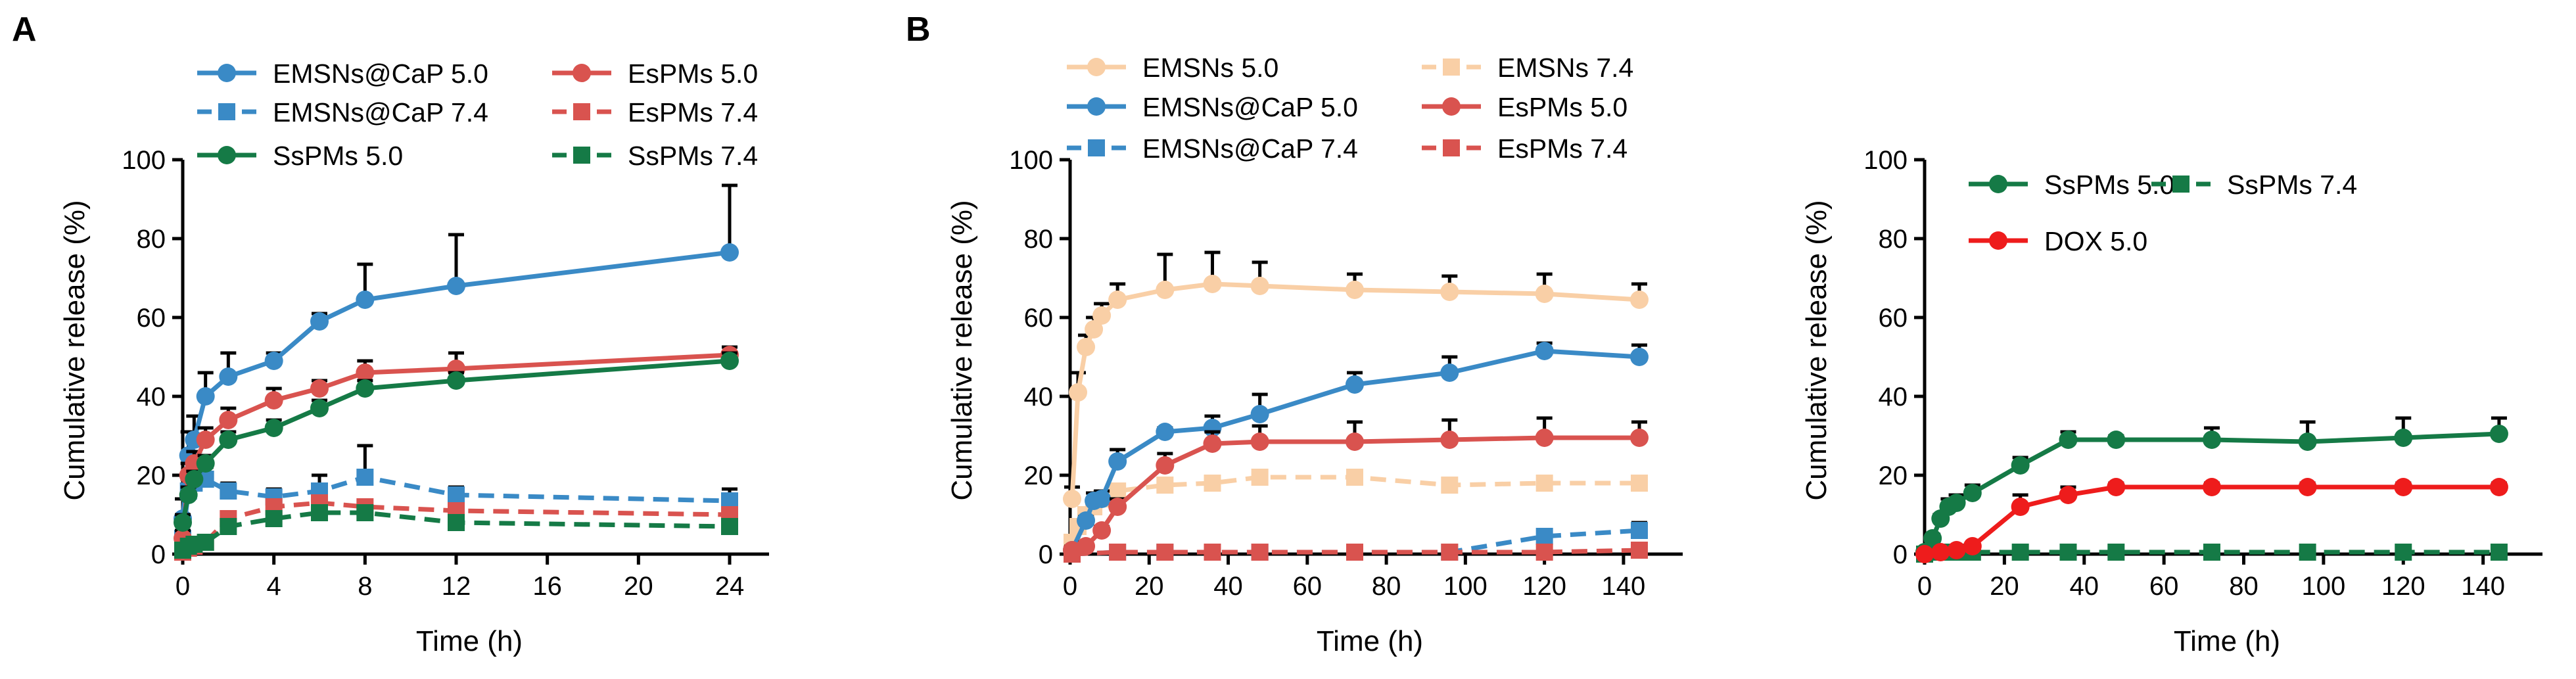 Image resolution: width=2576 pixels, height=679 pixels. Describe the element at coordinates (1465, 586) in the screenshot. I see `b-left-x-tick-label: 100` at that location.